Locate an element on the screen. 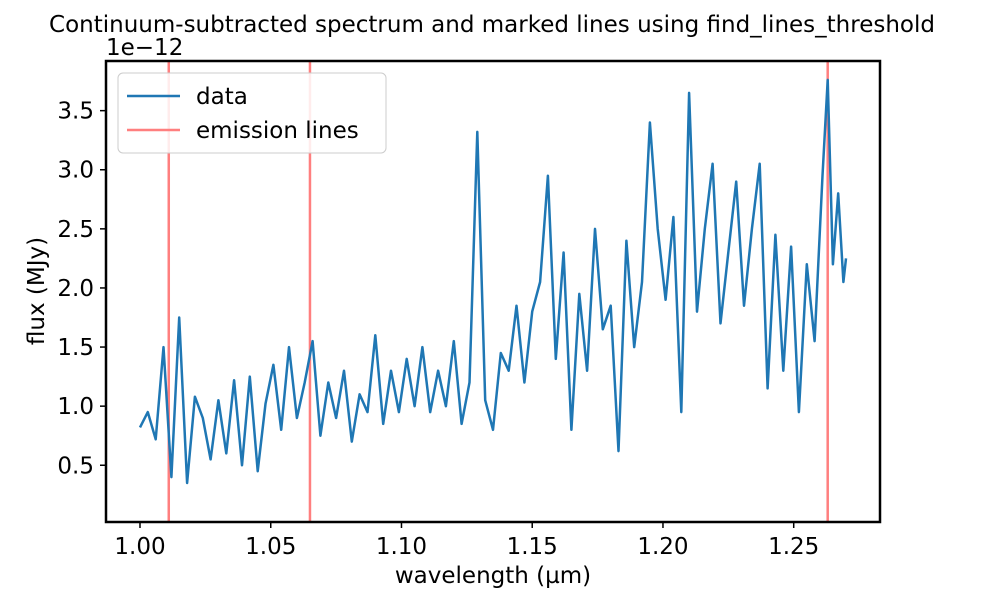 The width and height of the screenshot is (984, 603). y-axis-label: flux (MJy) is located at coordinates (37, 291).